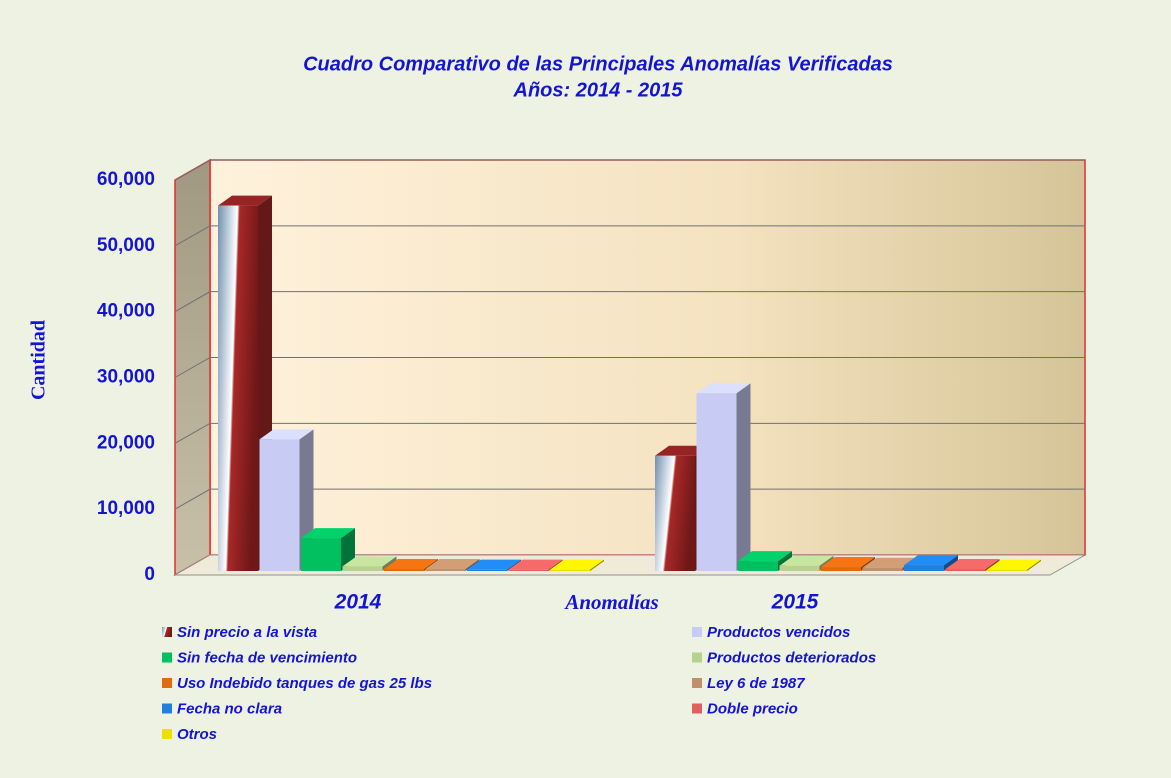  Describe the element at coordinates (126, 179) in the screenshot. I see `y-tick-label: 60,000` at that location.